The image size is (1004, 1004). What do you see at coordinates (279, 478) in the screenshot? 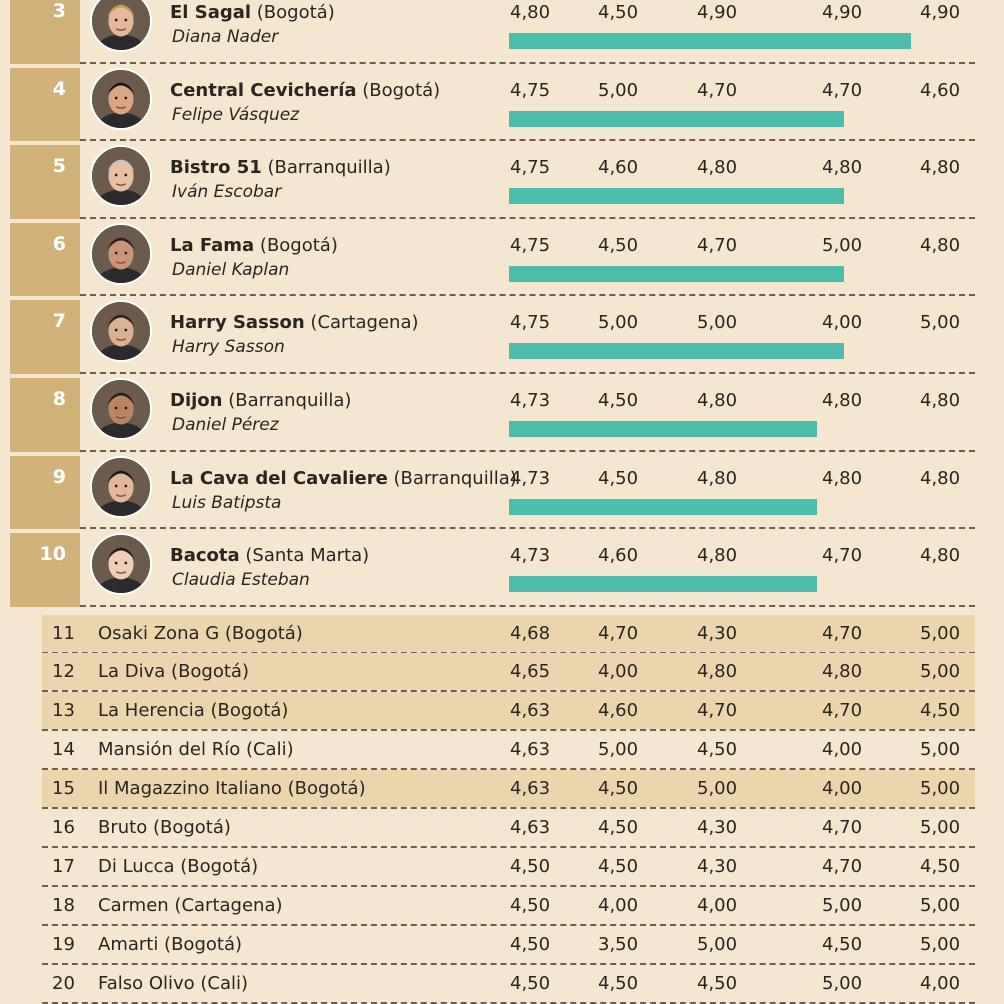
I see `restaurant-name: La Cava del Cavaliere` at bounding box center [279, 478].